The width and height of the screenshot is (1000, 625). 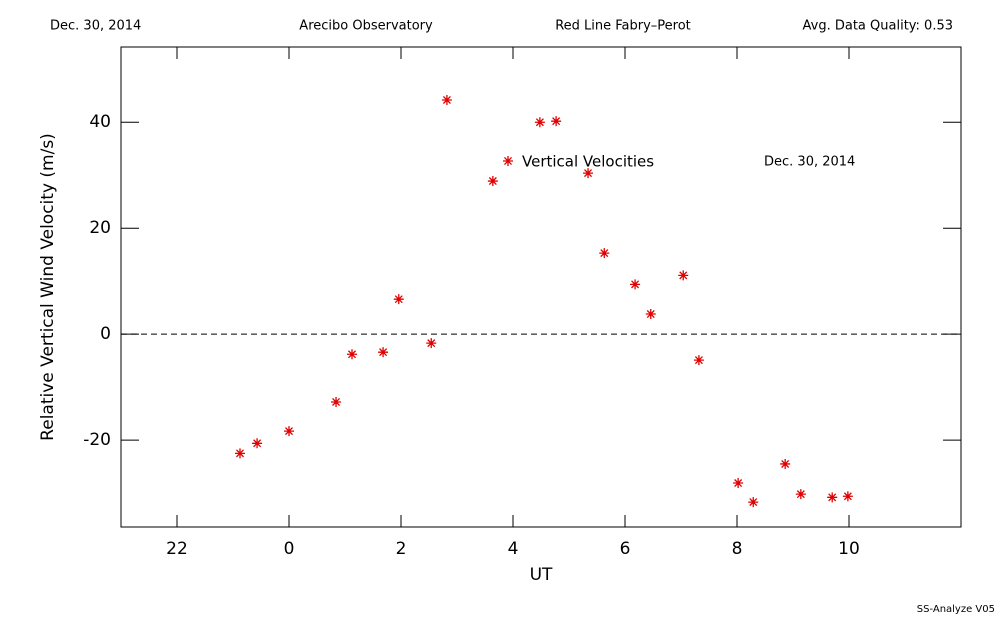 What do you see at coordinates (849, 549) in the screenshot?
I see `x-tick-label: 10` at bounding box center [849, 549].